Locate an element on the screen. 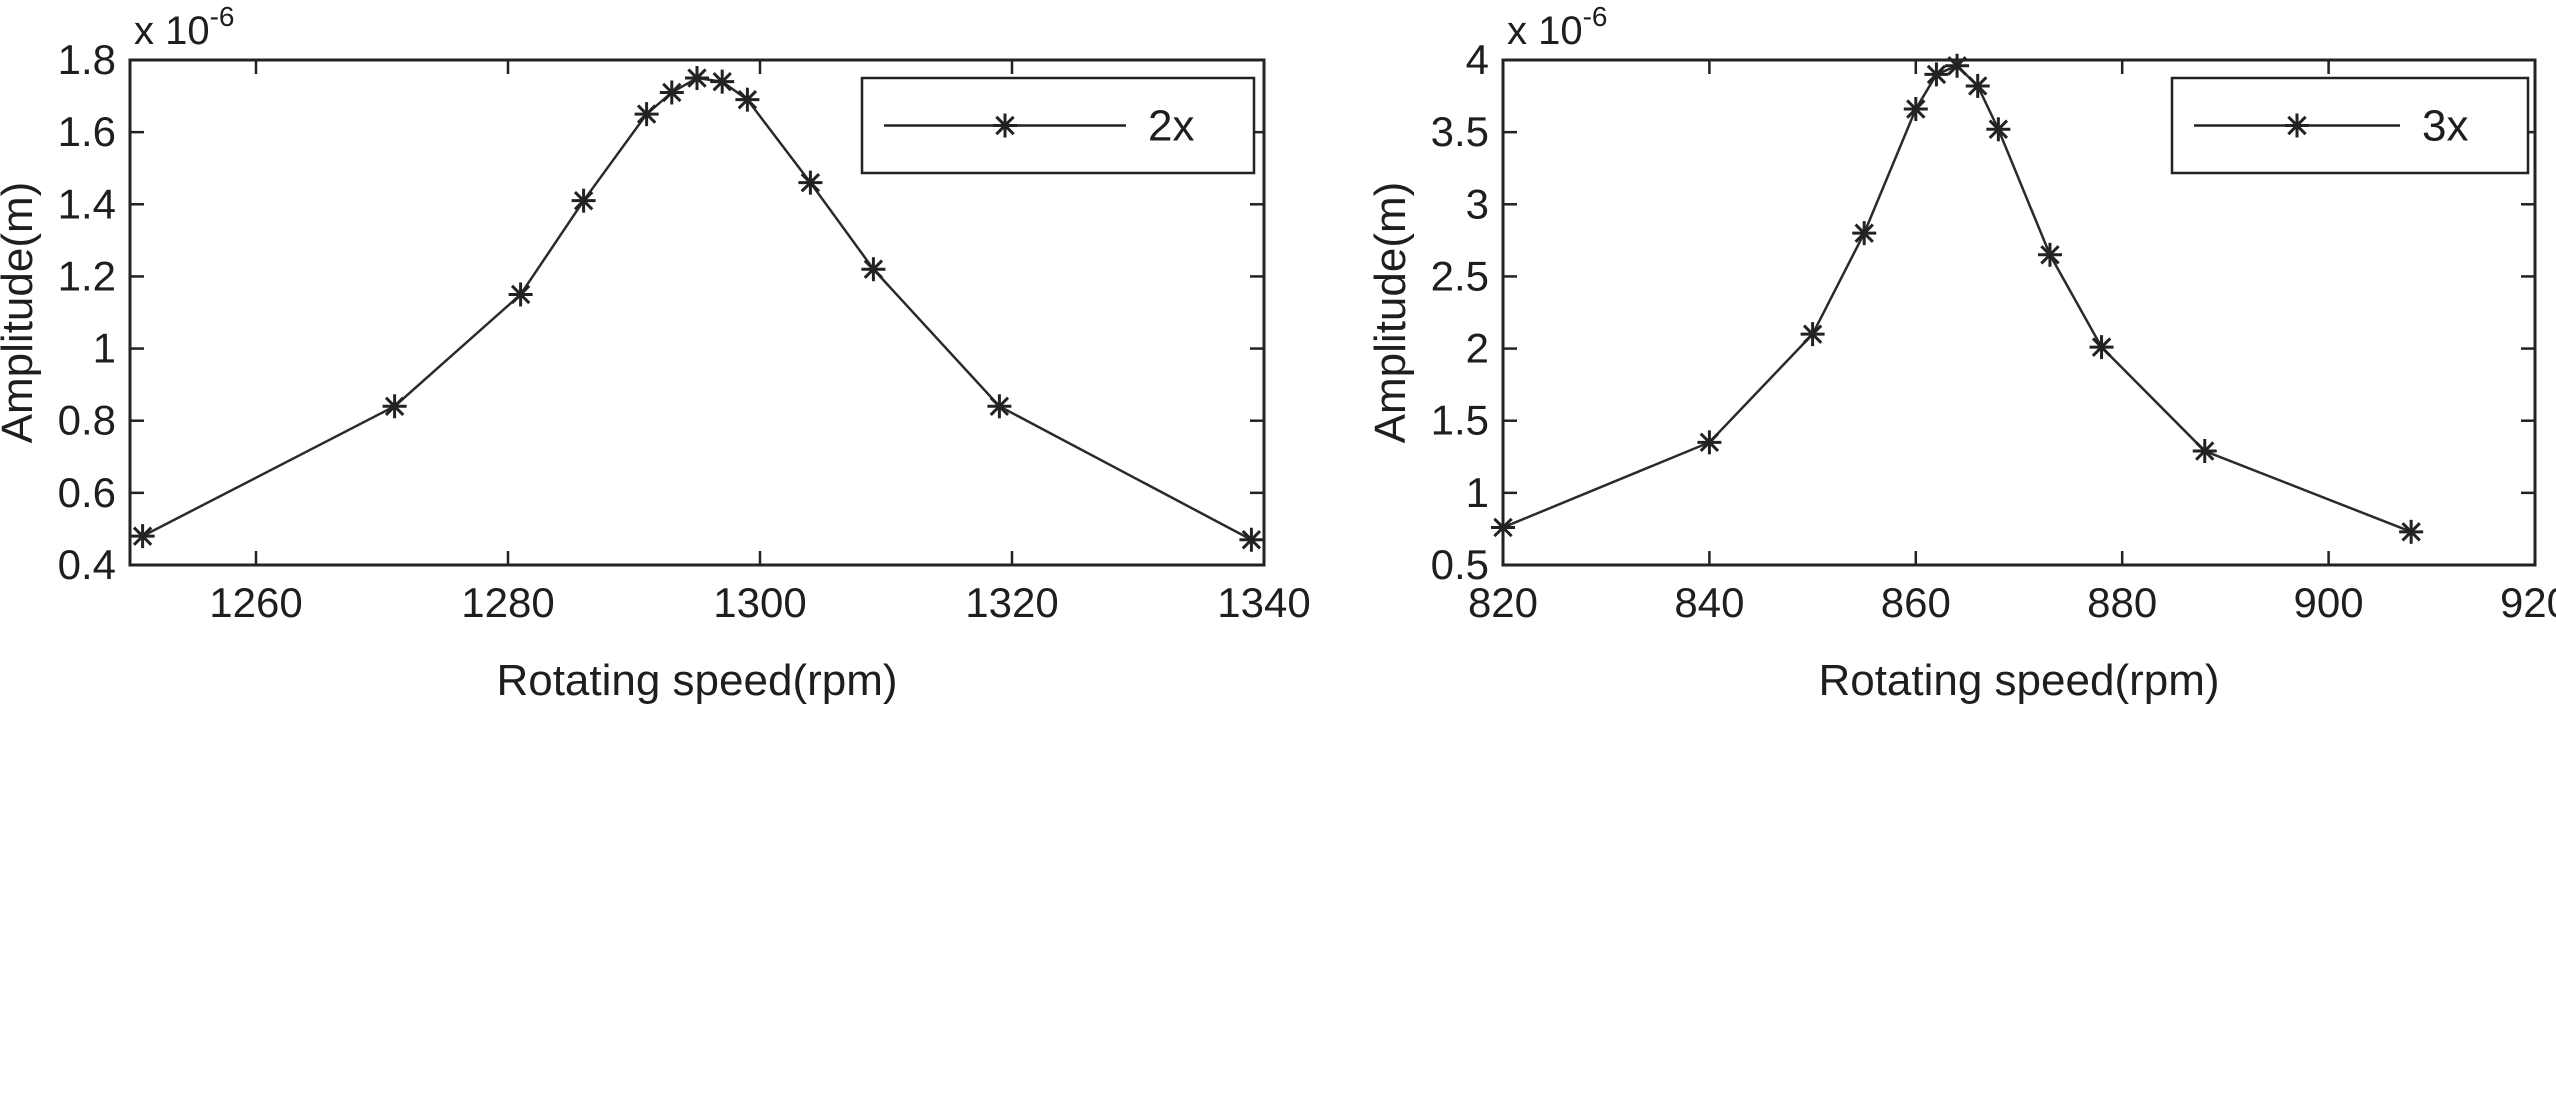  y-tick-label: 0.4 is located at coordinates (87, 564).